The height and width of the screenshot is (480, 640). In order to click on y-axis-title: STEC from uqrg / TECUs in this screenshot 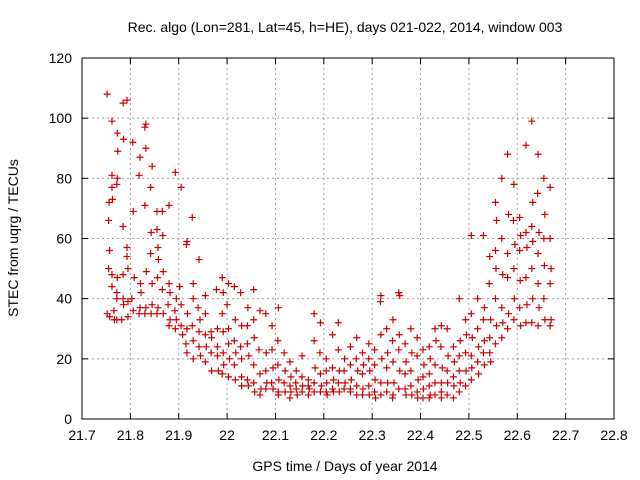, I will do `click(13, 238)`.